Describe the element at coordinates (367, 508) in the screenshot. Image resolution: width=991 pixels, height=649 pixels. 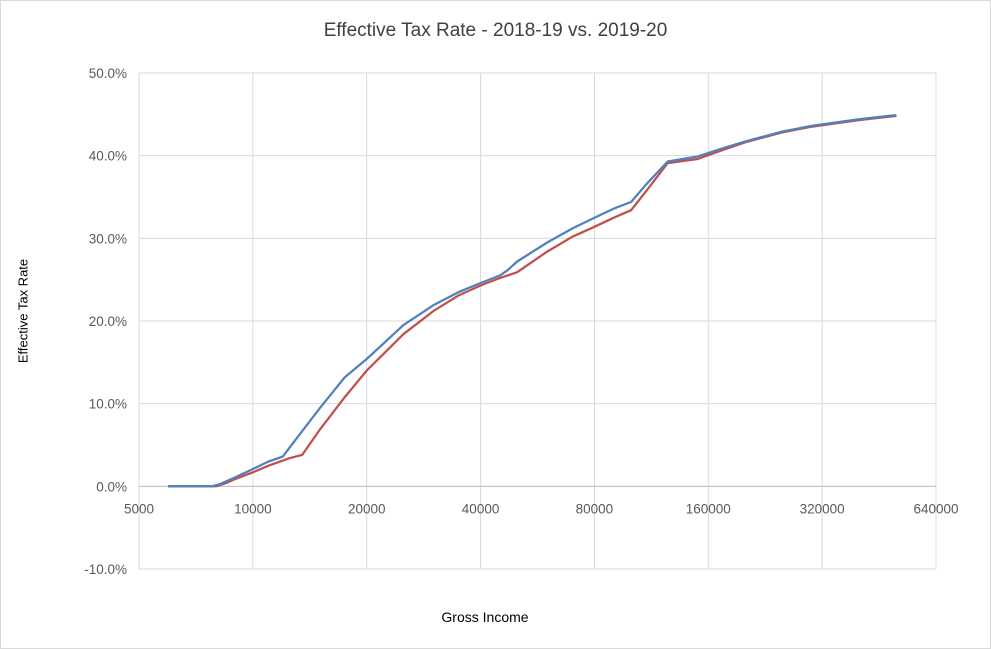
I see `x-tick-label: 20000` at that location.